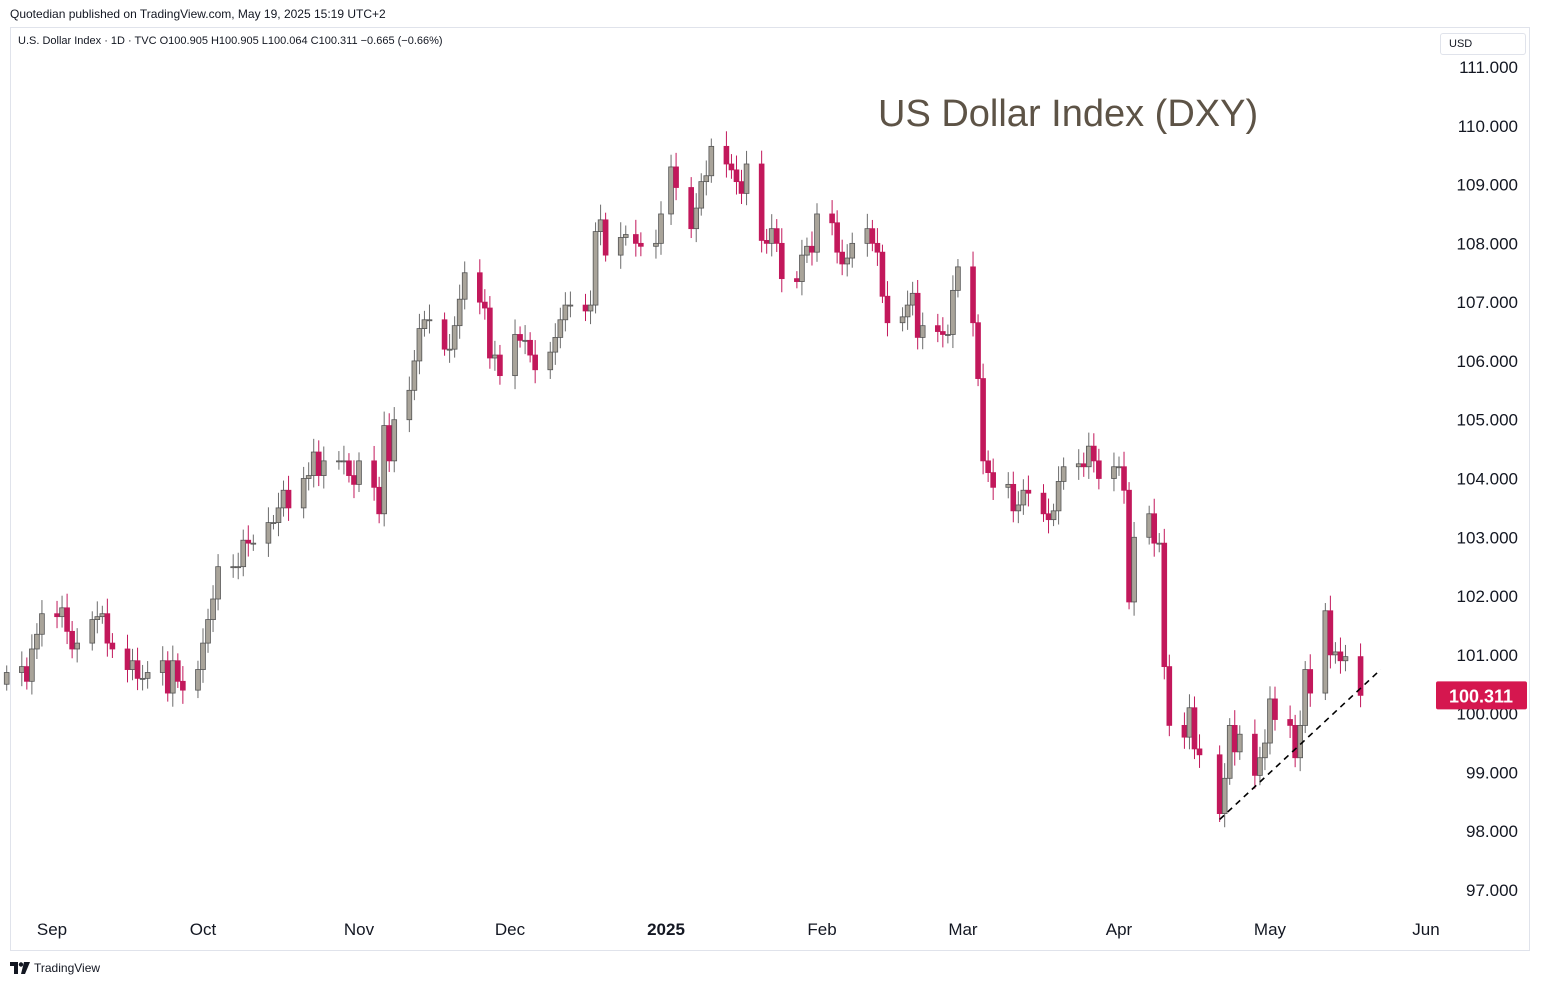  Describe the element at coordinates (821, 929) in the screenshot. I see `x-tick-label: Feb` at that location.